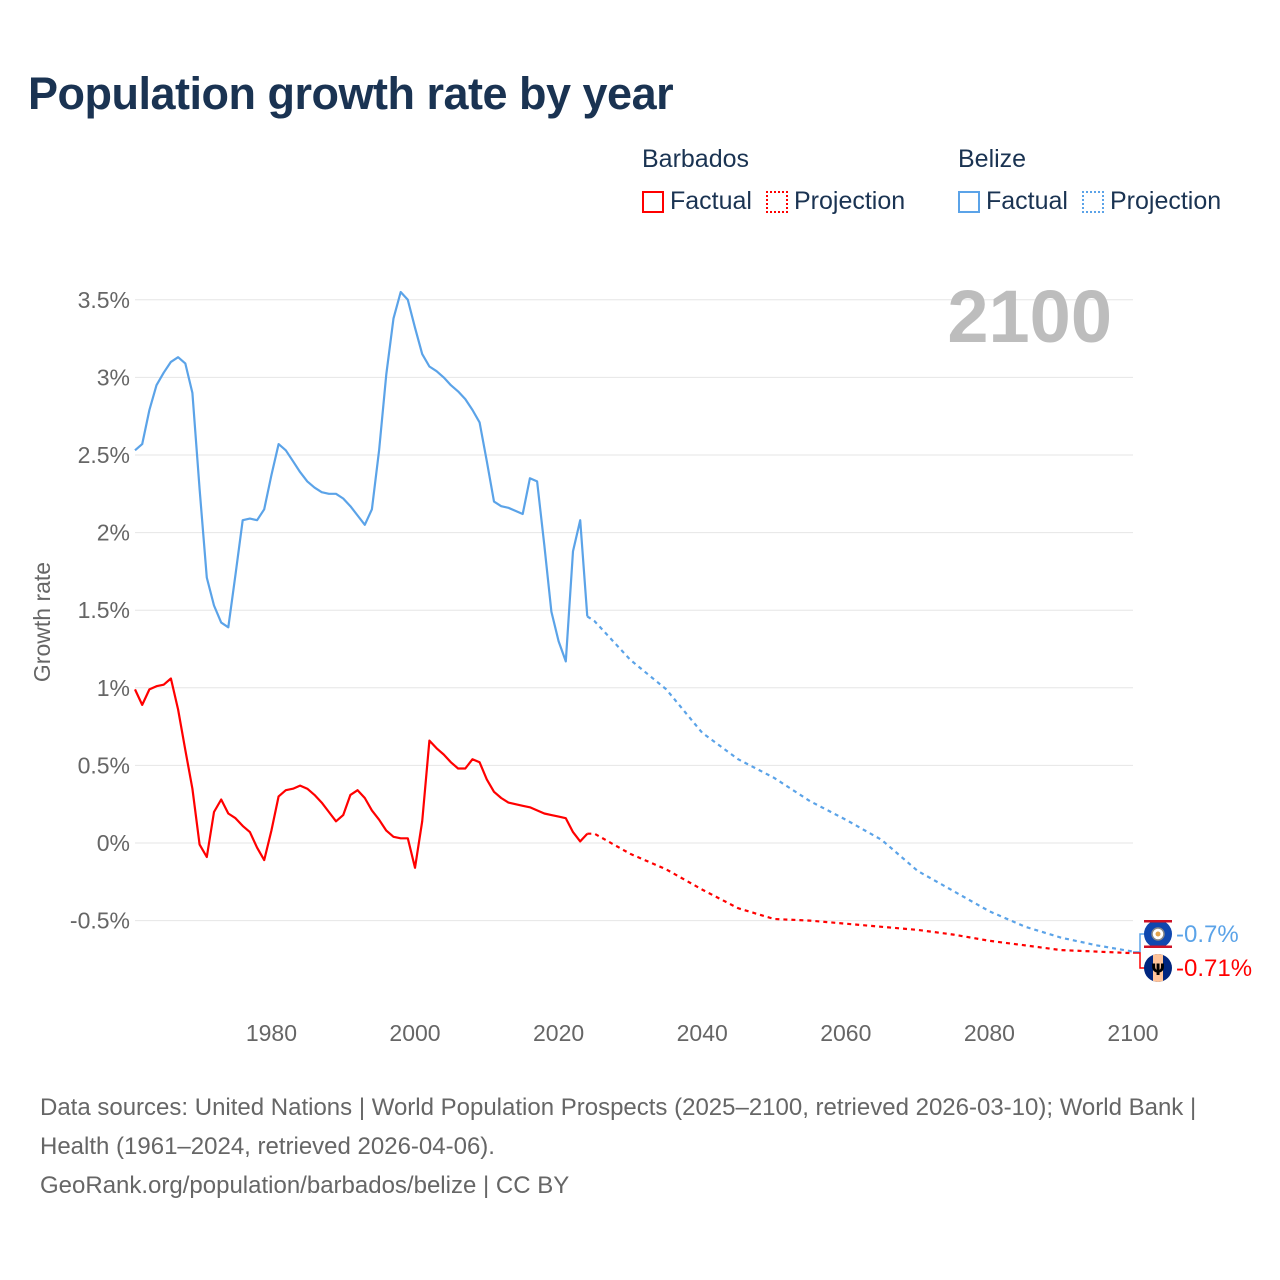  I want to click on svg-text: Ψ, so click(1158, 969).